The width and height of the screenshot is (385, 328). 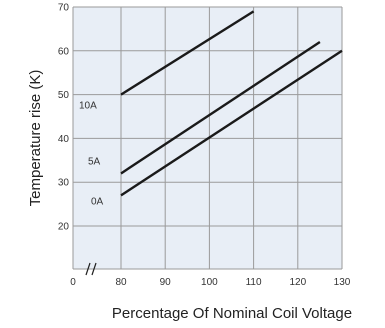 I want to click on y-tick-label: 70, so click(x=64, y=8).